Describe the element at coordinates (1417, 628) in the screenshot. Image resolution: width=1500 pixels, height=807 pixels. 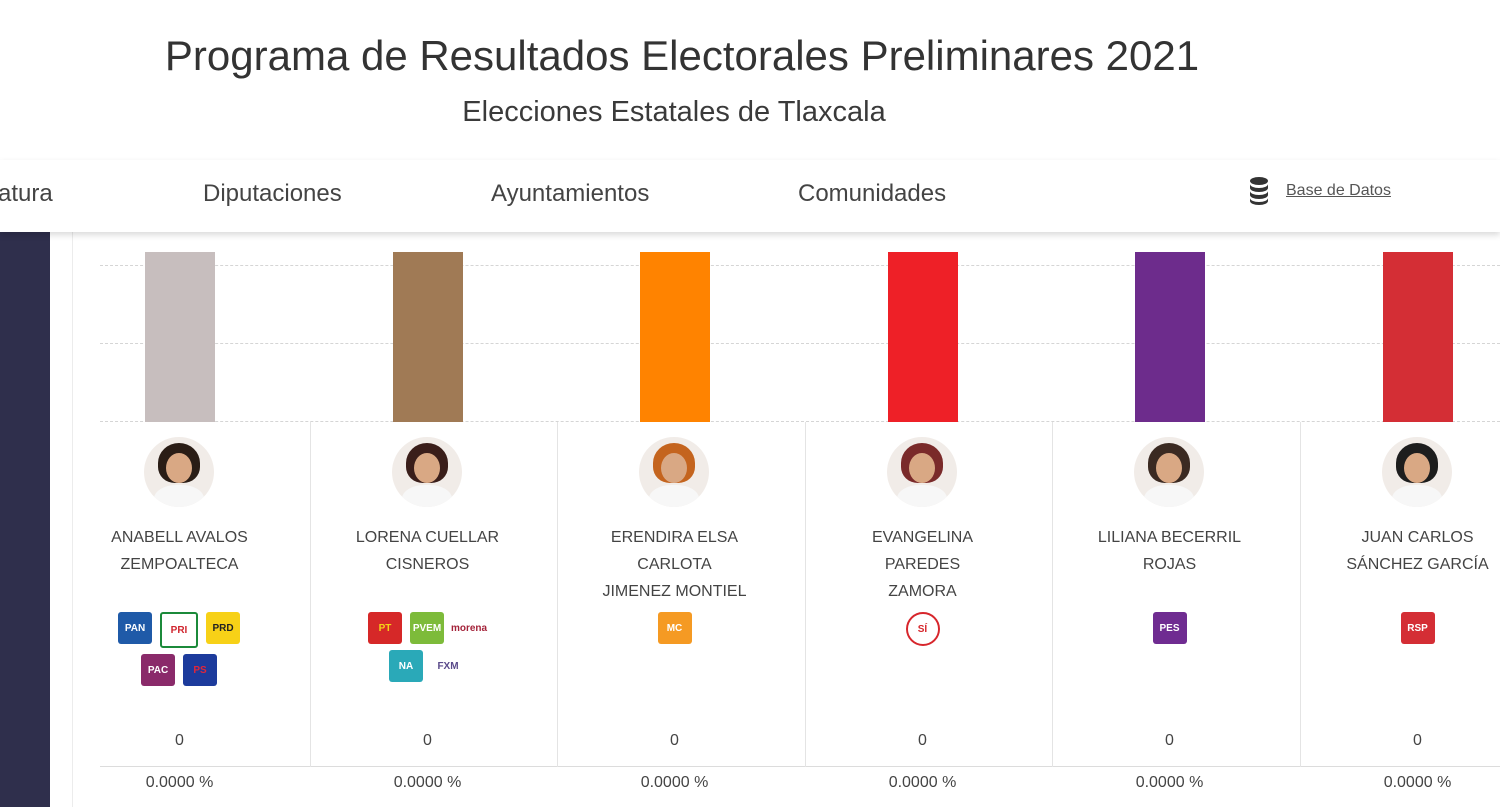
I see `party-logo-rsp: RSP` at that location.